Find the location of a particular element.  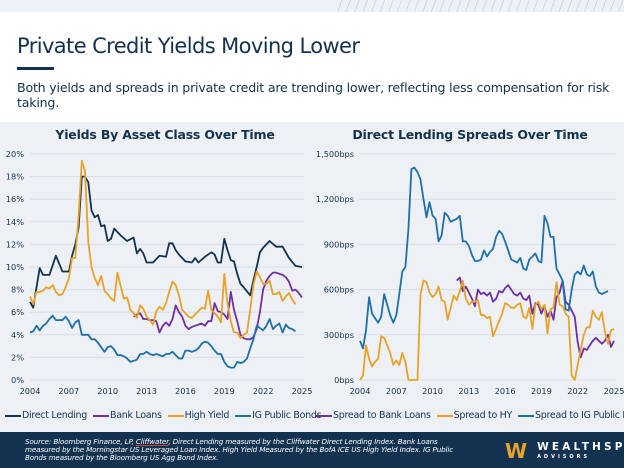

y-tick-label: 20% is located at coordinates (15, 154).